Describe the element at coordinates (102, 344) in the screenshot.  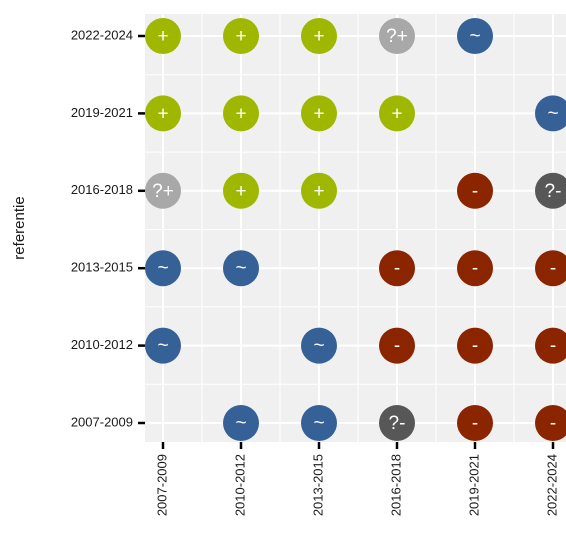
I see `y-tick-label: 2010-2012` at that location.